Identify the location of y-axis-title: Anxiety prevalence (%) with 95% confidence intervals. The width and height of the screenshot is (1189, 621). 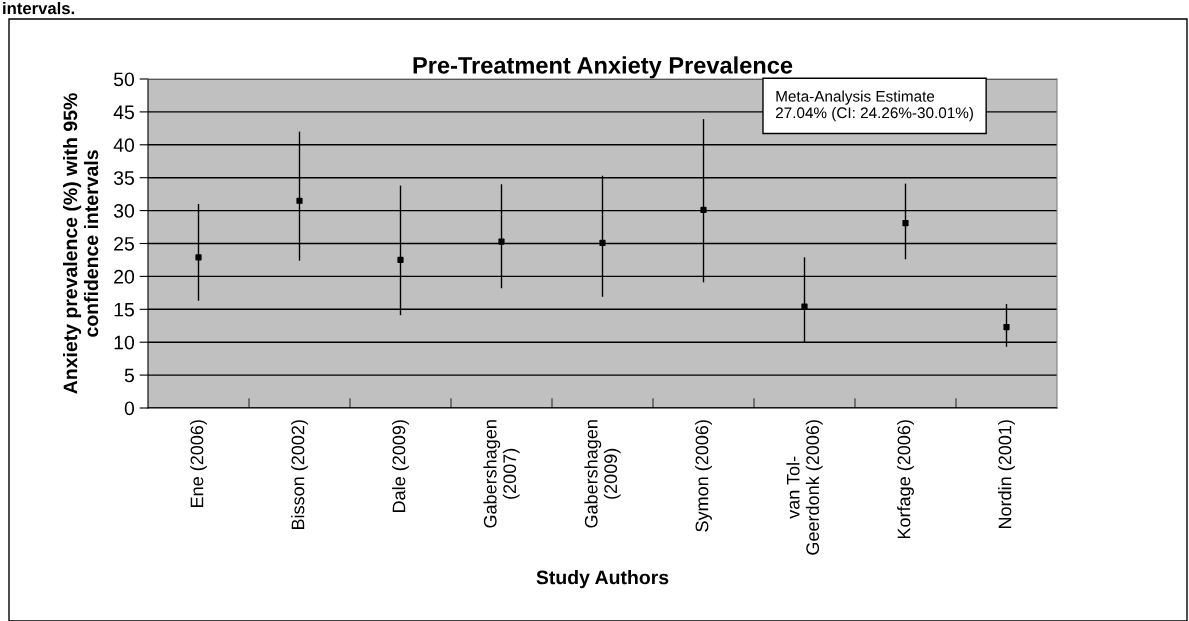
(81, 243).